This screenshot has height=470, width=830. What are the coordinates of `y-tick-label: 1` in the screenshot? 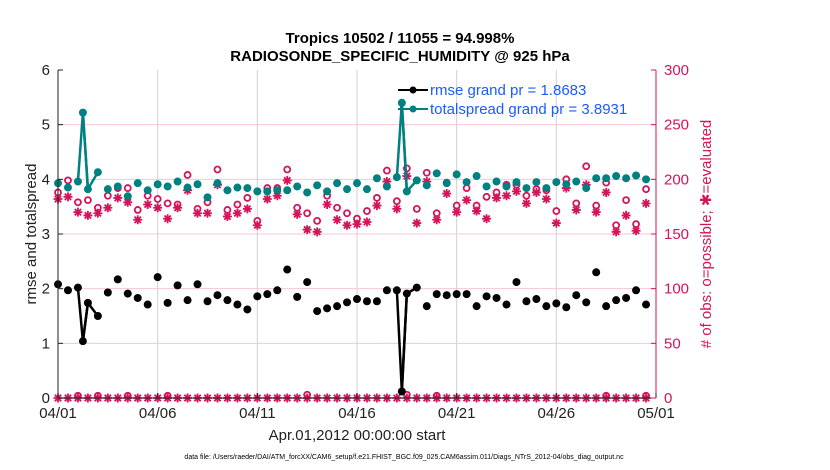 It's located at (46, 343).